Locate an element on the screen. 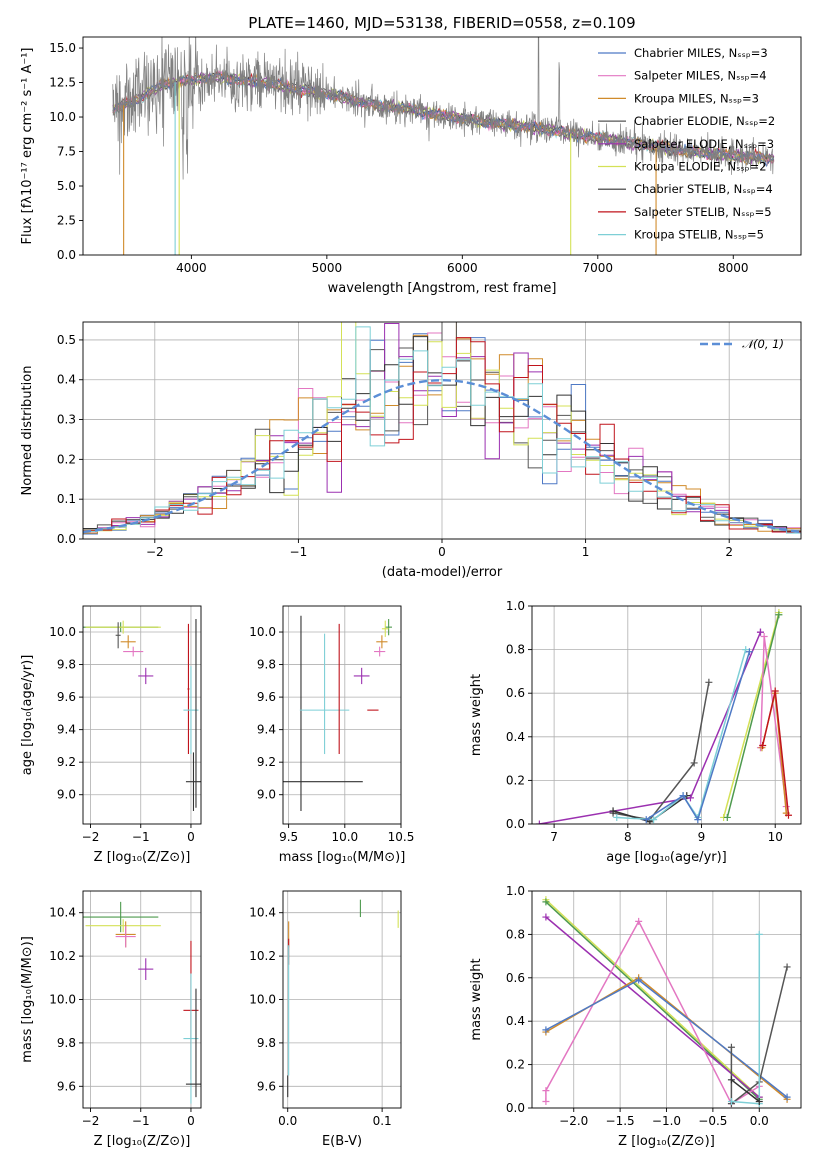  normal-curve is located at coordinates (442, 456).